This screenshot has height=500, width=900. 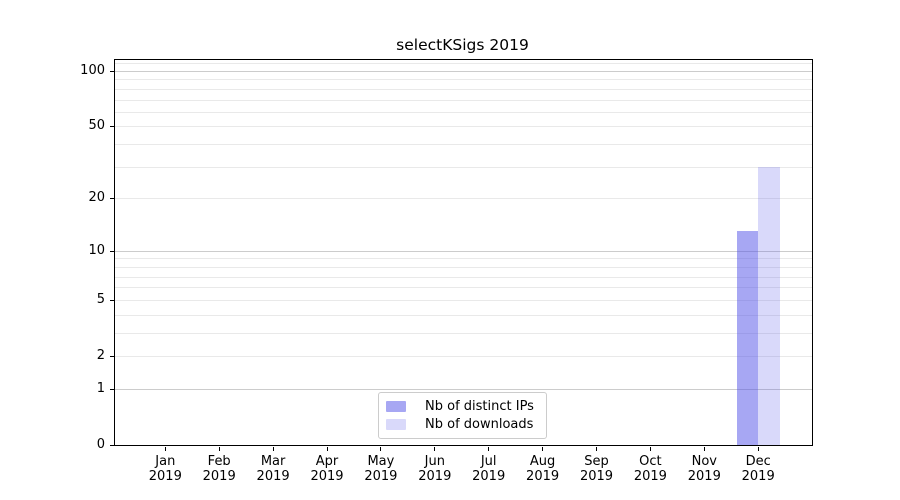 I want to click on x-axis-tick-label: Sep 2019, so click(x=597, y=469).